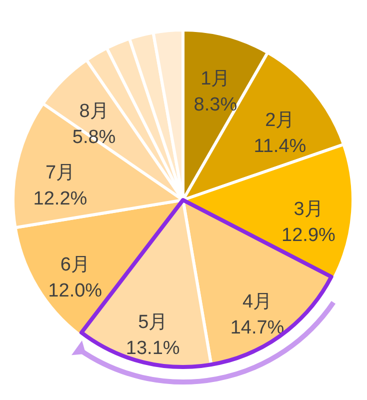 The width and height of the screenshot is (367, 400). Describe the element at coordinates (75, 291) in the screenshot. I see `data-label: 12.0%` at that location.